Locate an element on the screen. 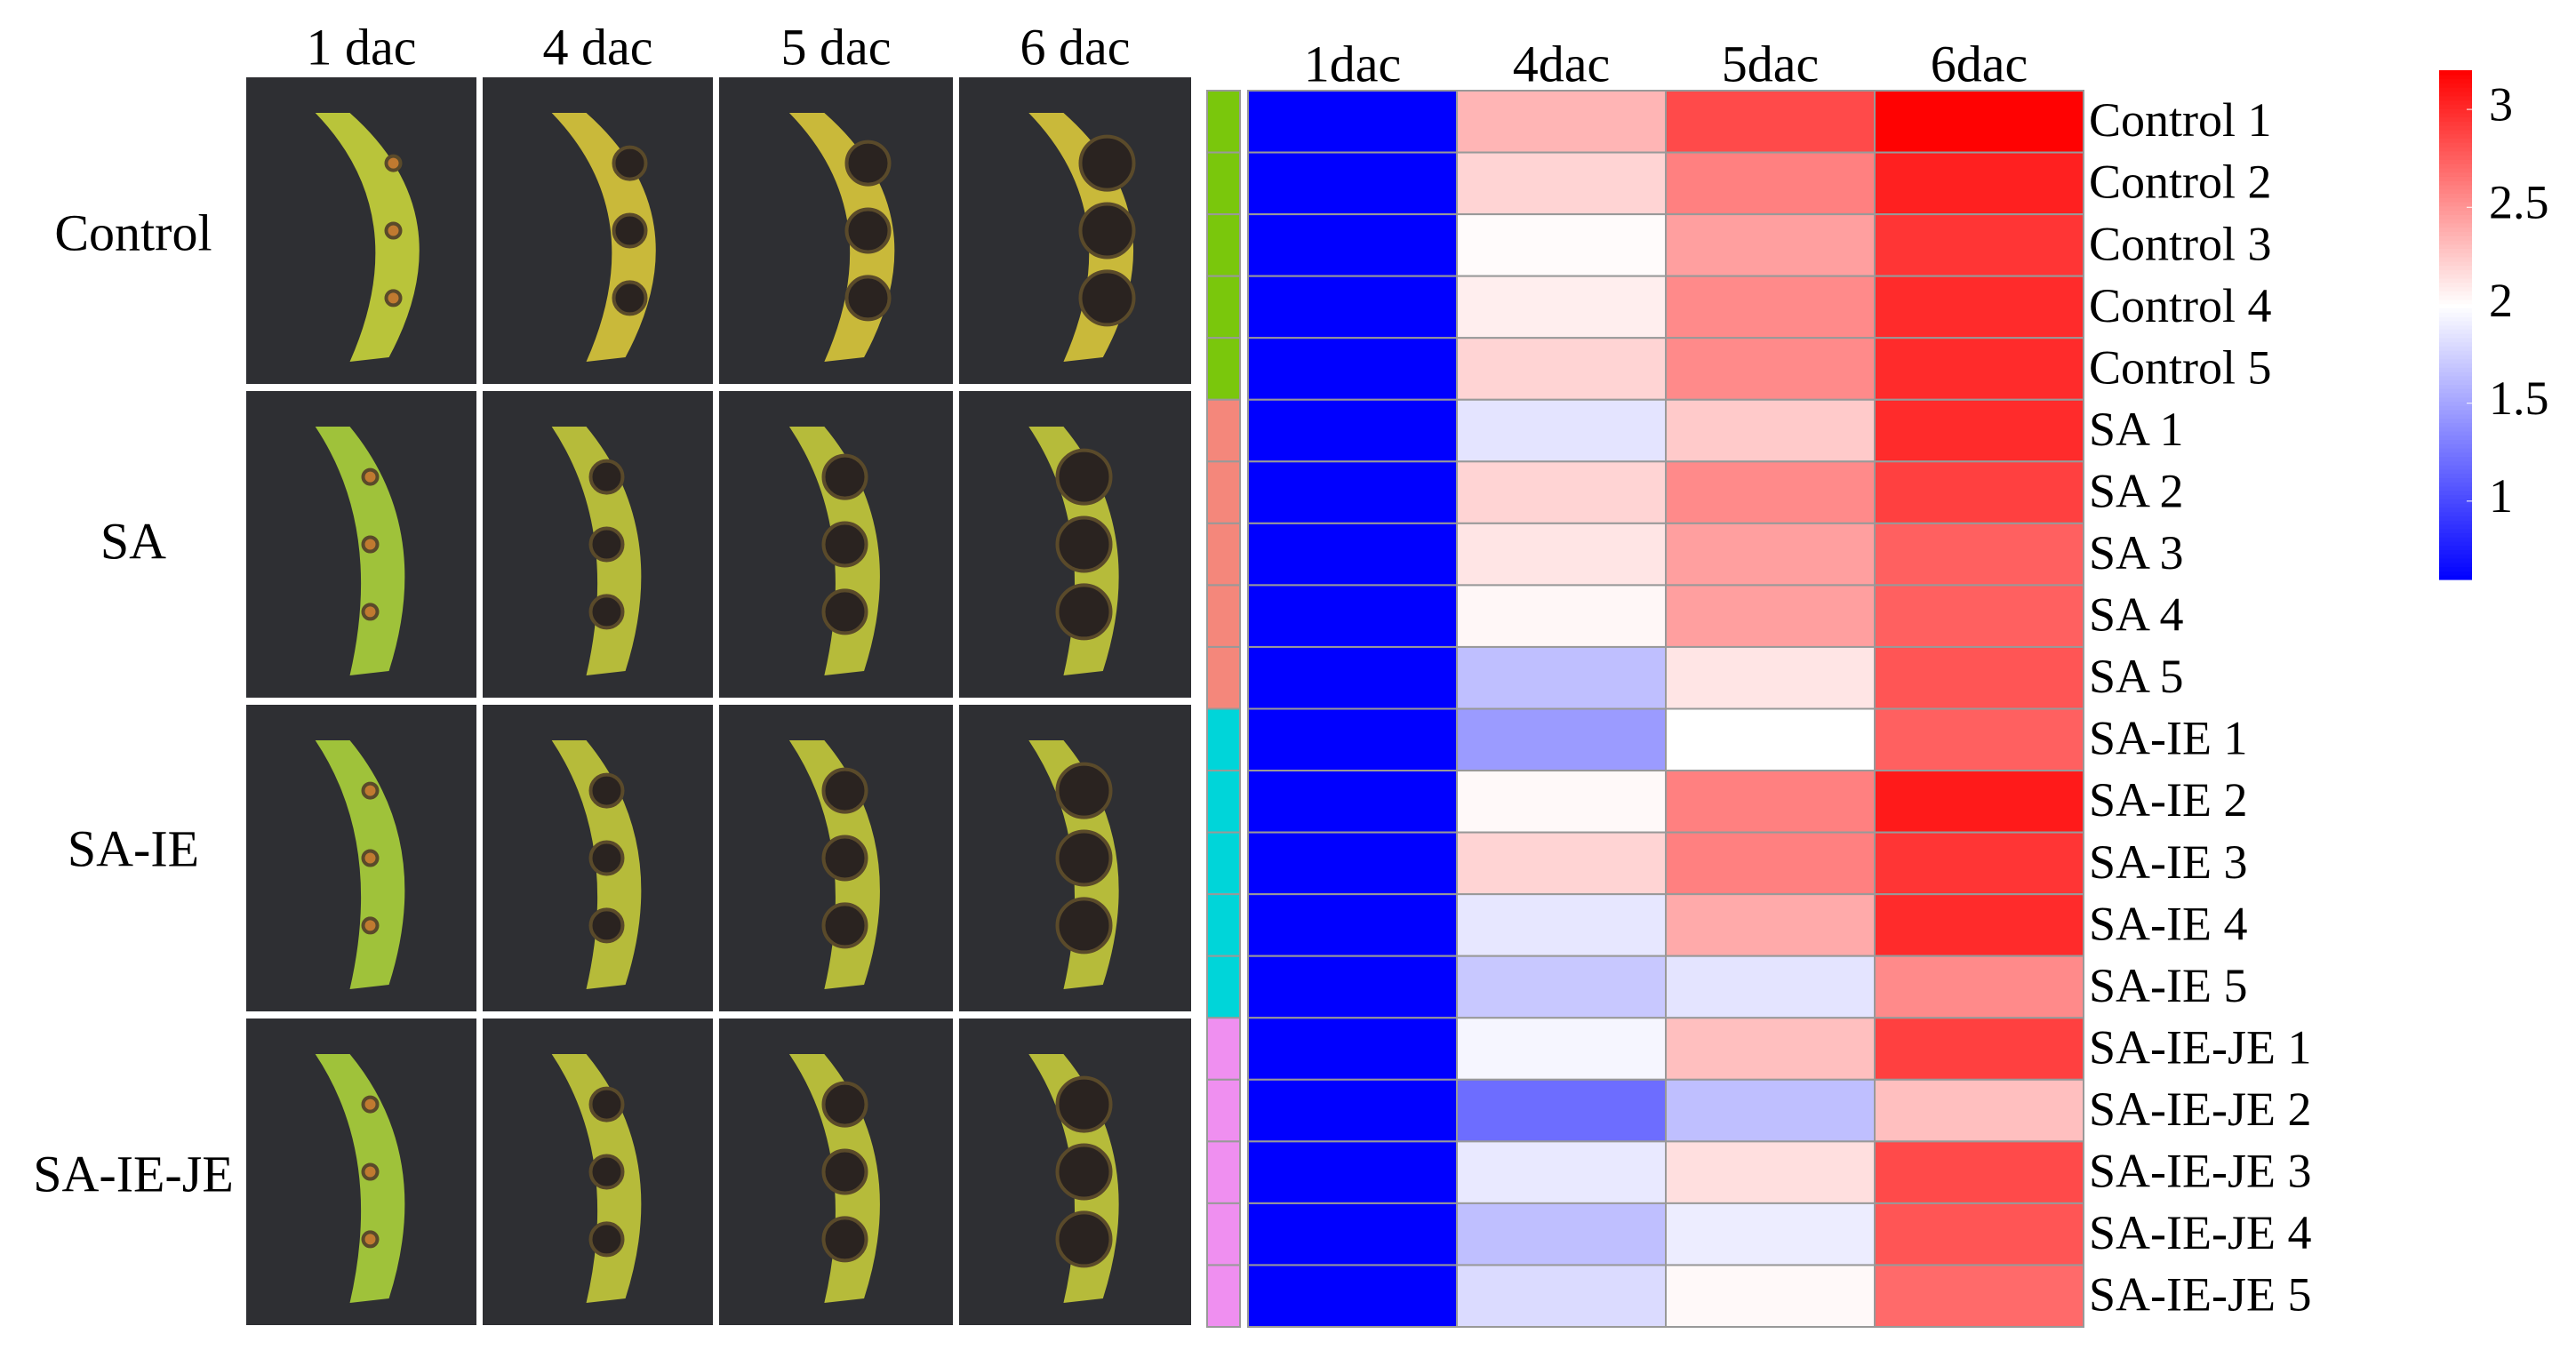 The height and width of the screenshot is (1358, 2576). column-label: 5dac is located at coordinates (1771, 63).